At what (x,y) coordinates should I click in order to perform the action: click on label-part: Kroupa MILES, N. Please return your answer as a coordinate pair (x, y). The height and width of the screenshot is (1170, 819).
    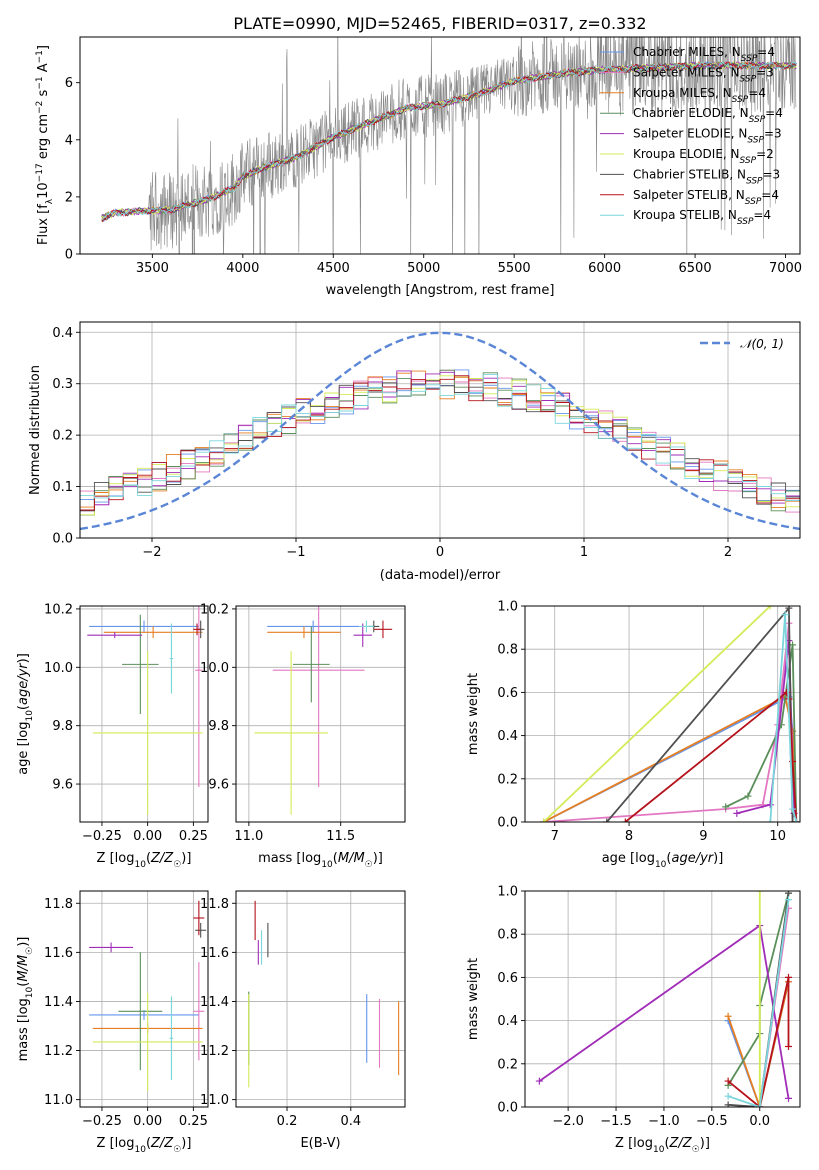
    Looking at the image, I should click on (682, 93).